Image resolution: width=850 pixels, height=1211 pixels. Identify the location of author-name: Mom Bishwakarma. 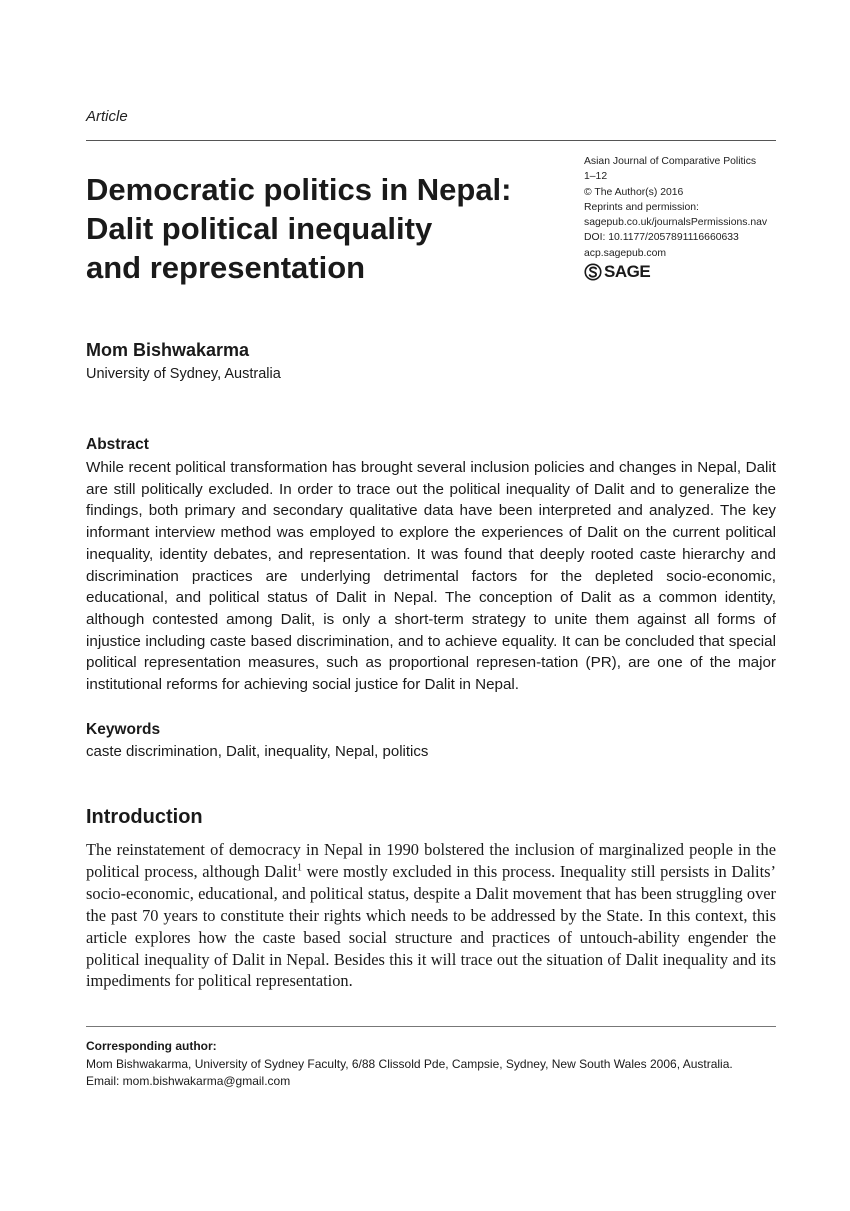
(168, 350).